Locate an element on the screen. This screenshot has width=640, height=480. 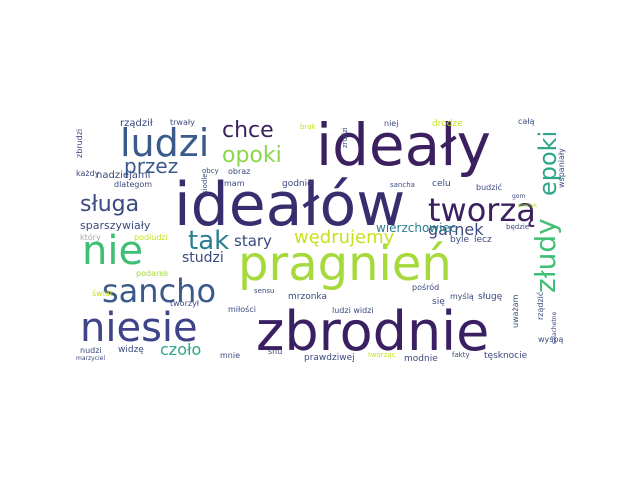
word-stary: stary is located at coordinates (253, 241).